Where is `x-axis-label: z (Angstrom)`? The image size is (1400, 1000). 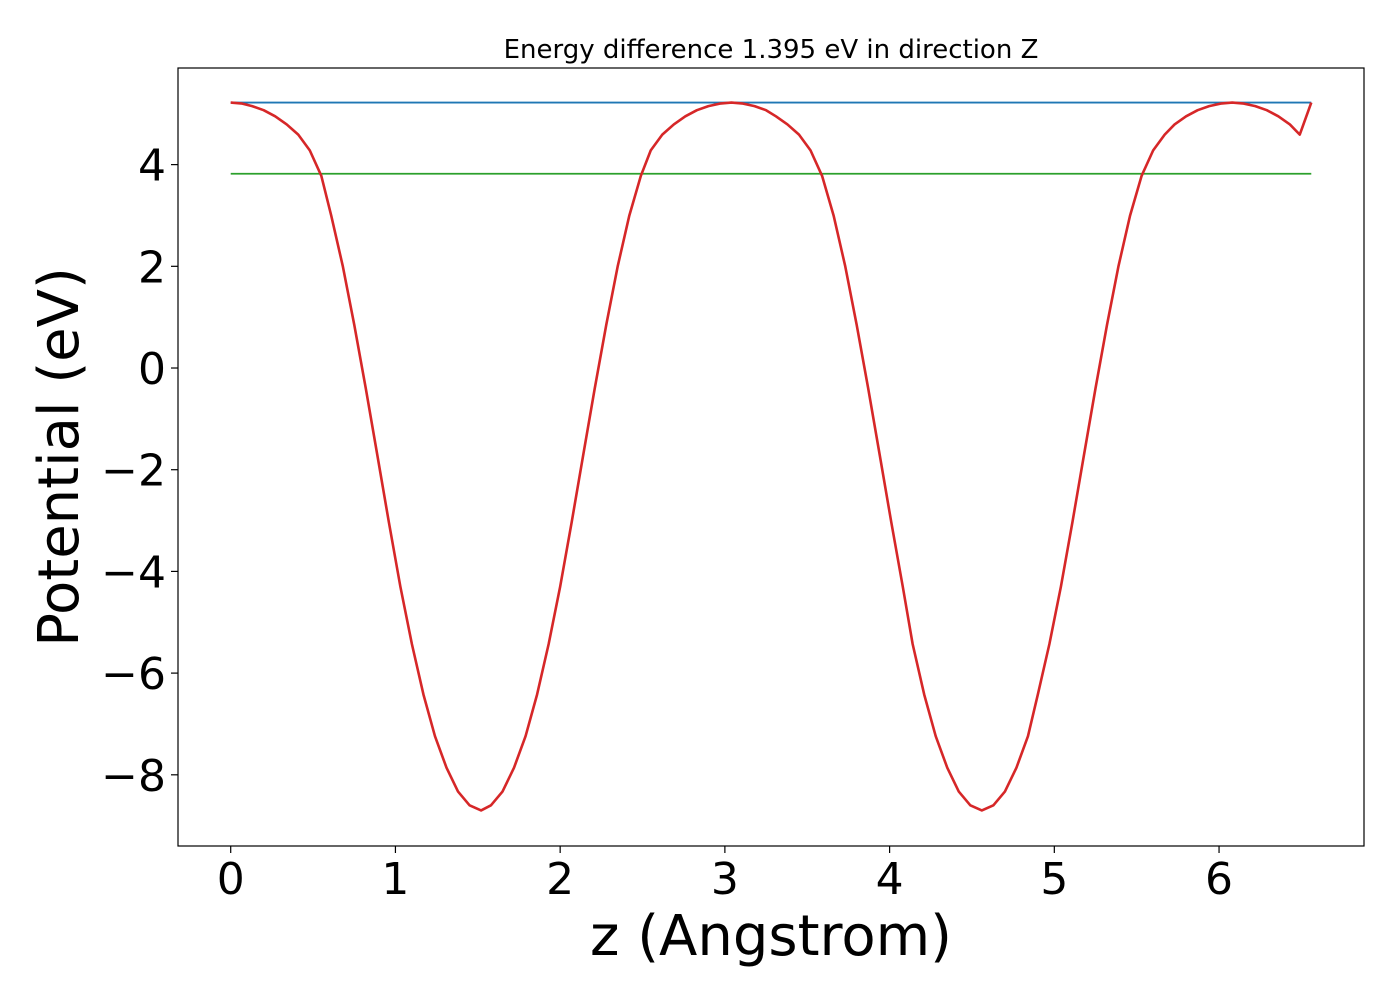 x-axis-label: z (Angstrom) is located at coordinates (771, 936).